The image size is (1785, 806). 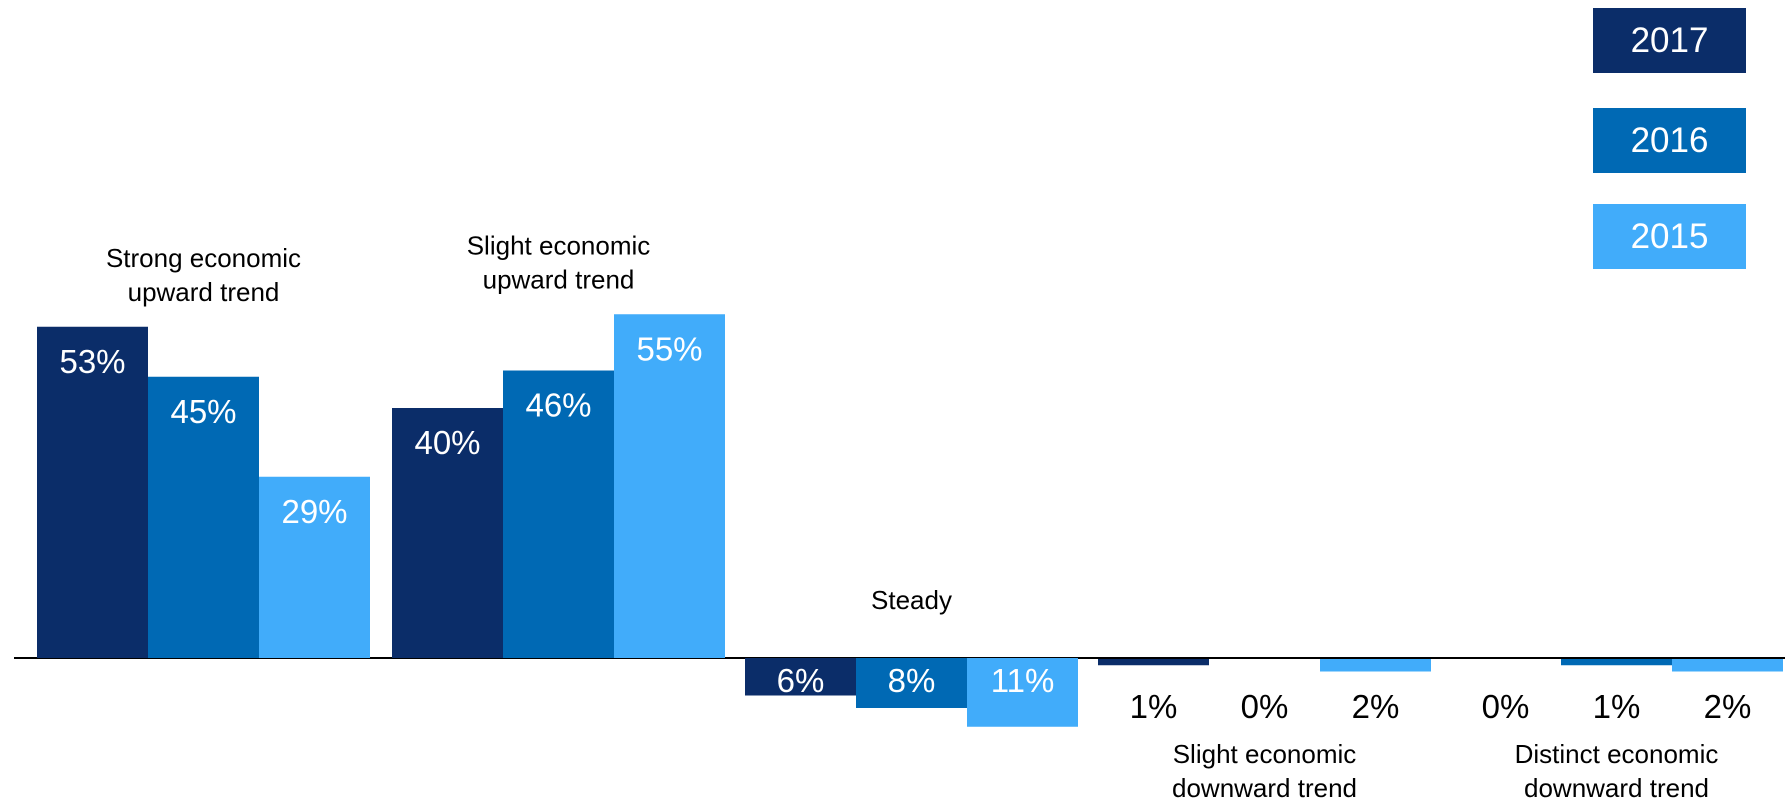 I want to click on value-label-2017-4: 1%, so click(x=1154, y=706).